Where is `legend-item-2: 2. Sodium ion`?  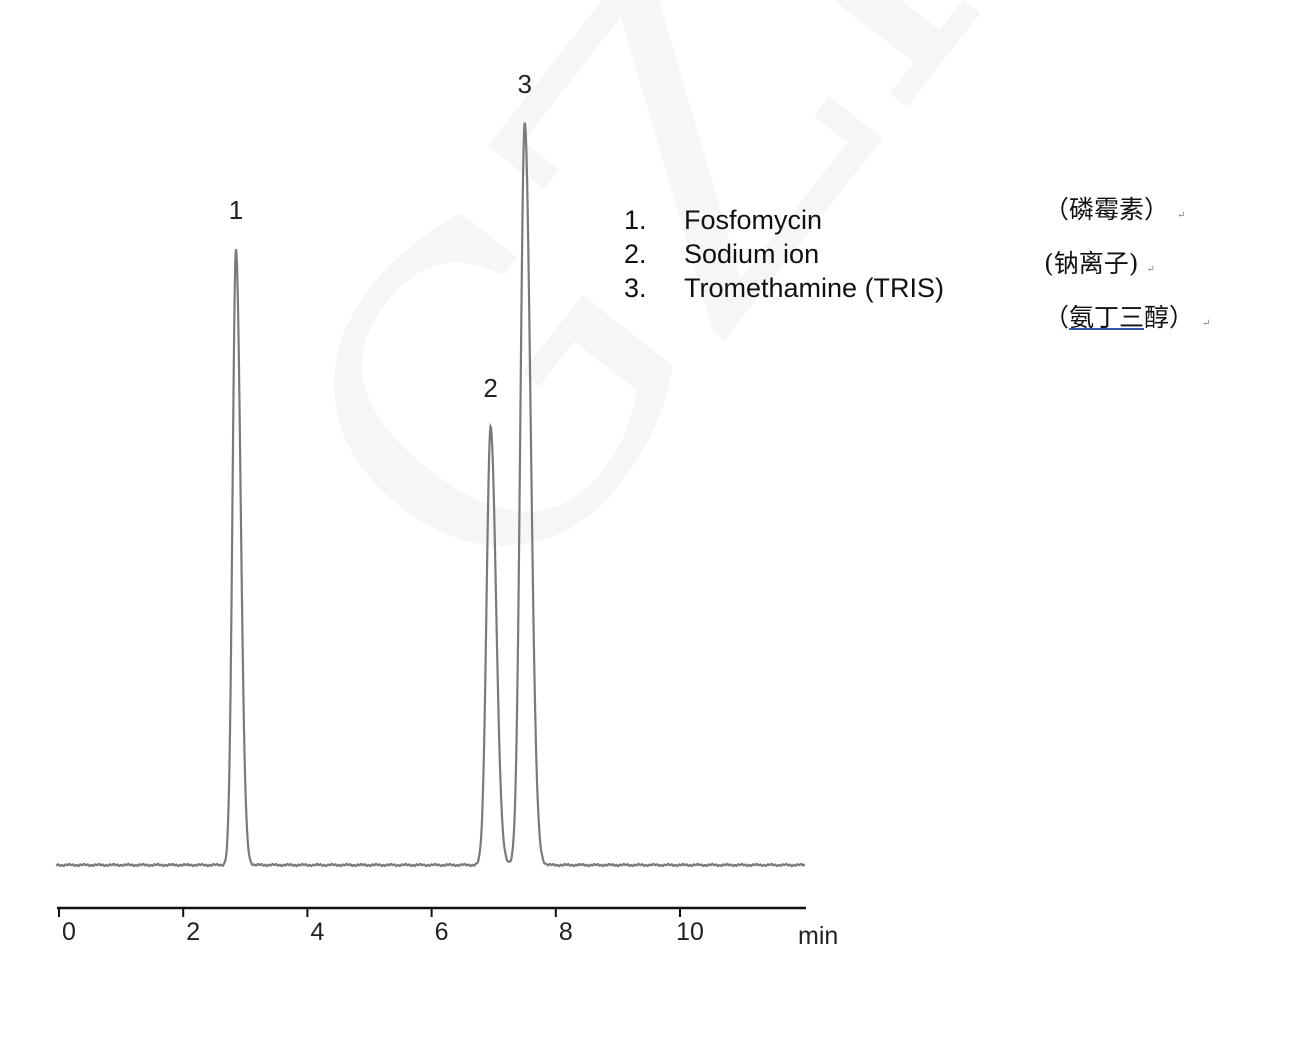 legend-item-2: 2. Sodium ion is located at coordinates (784, 254).